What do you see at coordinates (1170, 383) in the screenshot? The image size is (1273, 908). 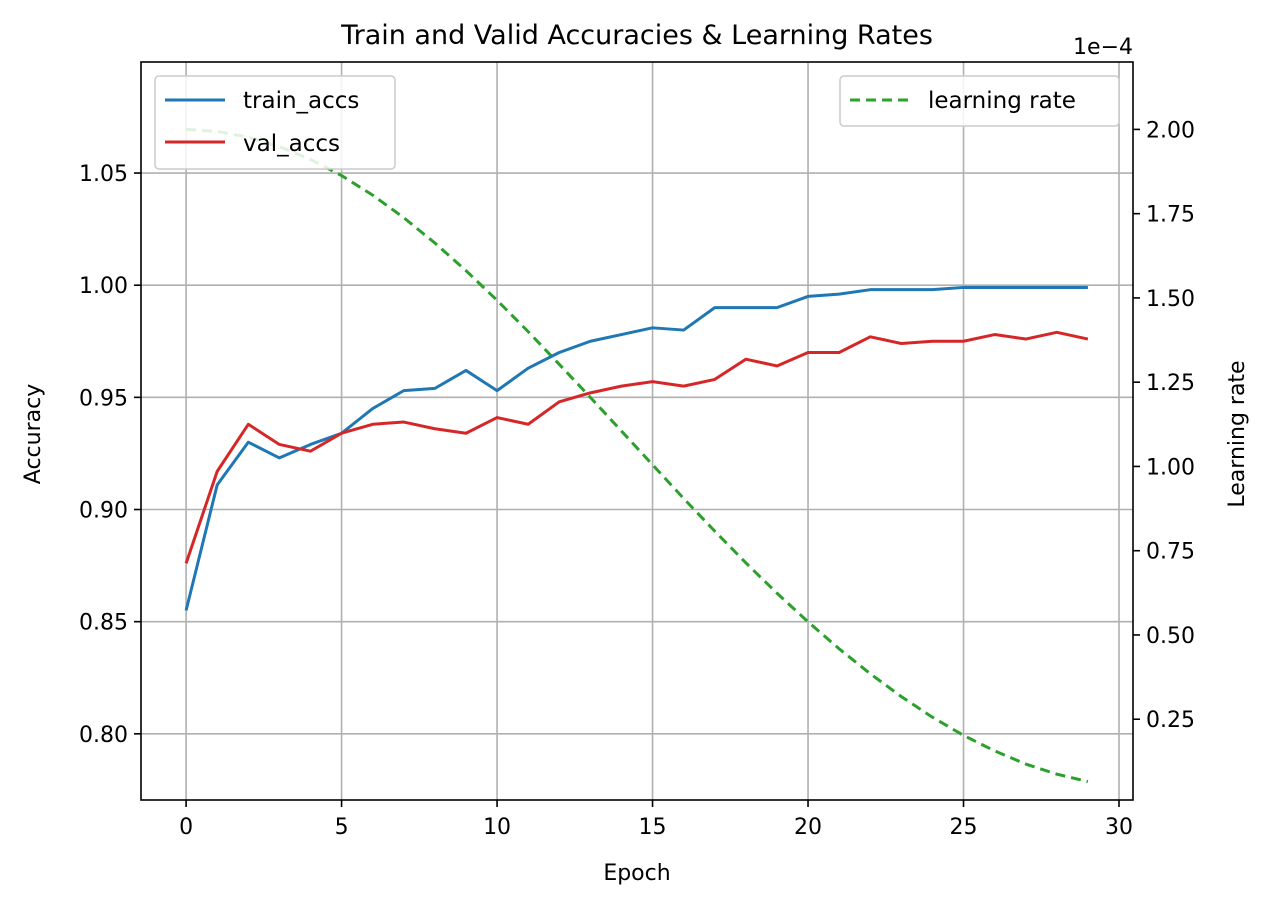 I see `y-right-tick-label: 1.25` at bounding box center [1170, 383].